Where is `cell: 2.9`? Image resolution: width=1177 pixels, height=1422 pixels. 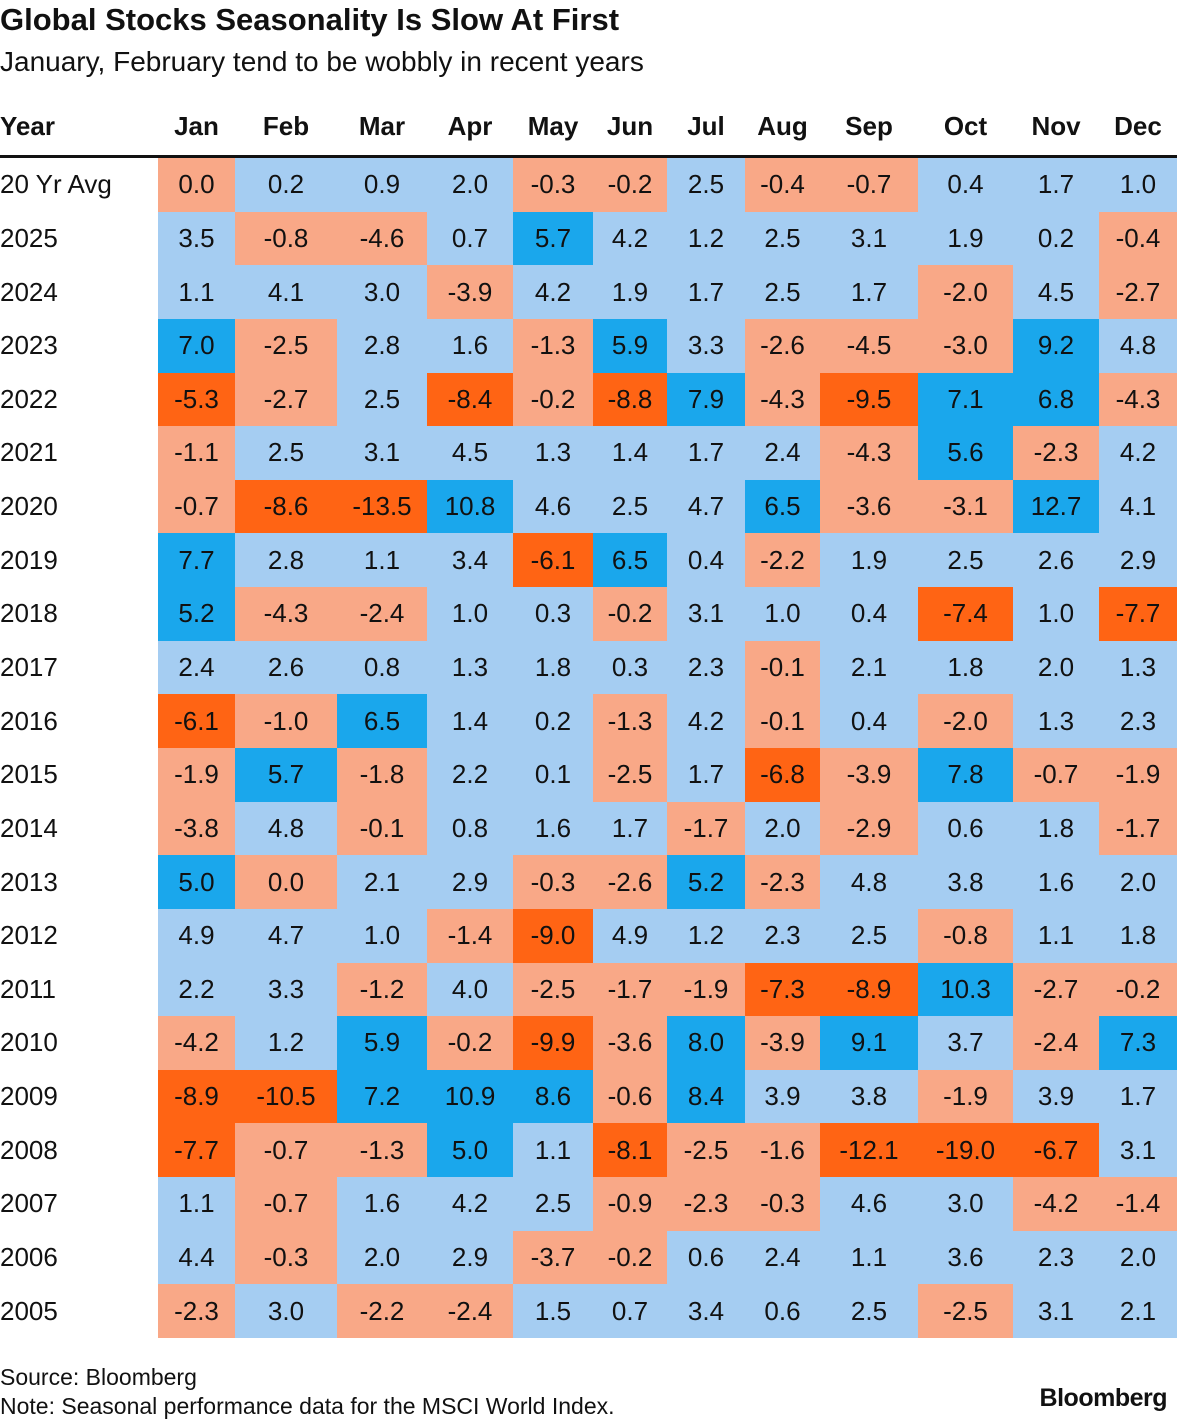 cell: 2.9 is located at coordinates (470, 1257).